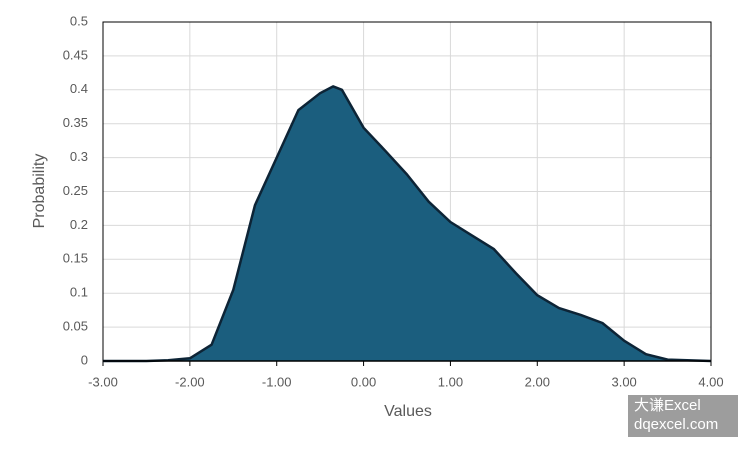 The width and height of the screenshot is (750, 450). Describe the element at coordinates (39, 191) in the screenshot. I see `y-axis-title: Probability` at that location.